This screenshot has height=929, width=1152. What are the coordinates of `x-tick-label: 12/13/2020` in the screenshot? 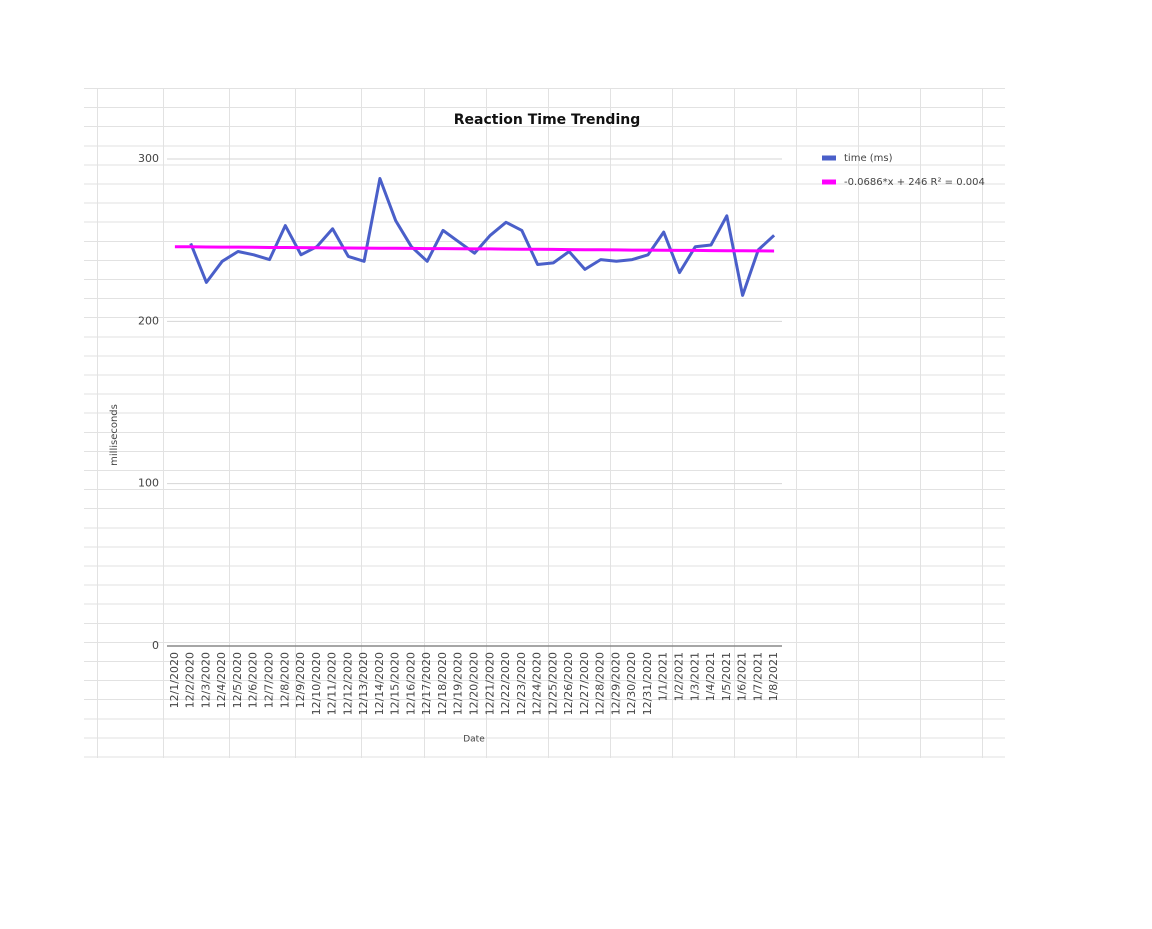 It's located at (363, 683).